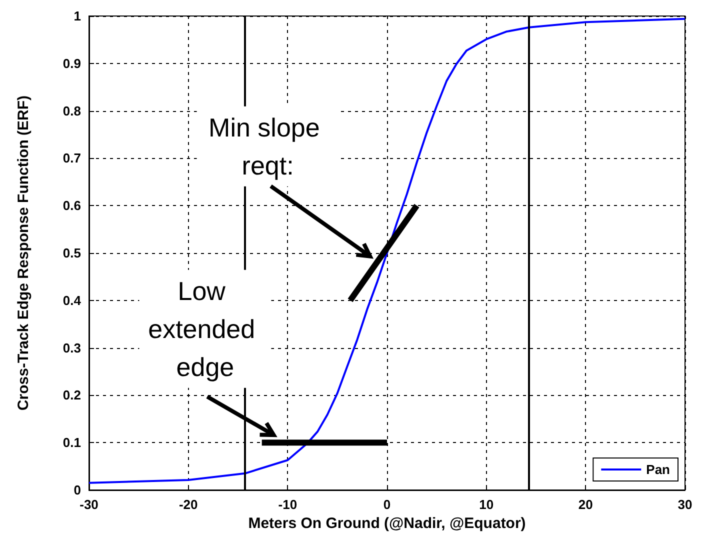  Describe the element at coordinates (77, 16) in the screenshot. I see `y-tick-label: 1` at that location.